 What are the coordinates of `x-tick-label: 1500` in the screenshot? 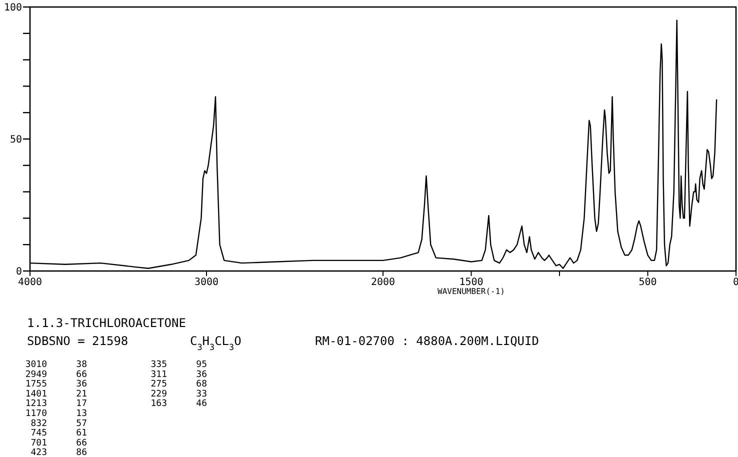 It's located at (471, 282).